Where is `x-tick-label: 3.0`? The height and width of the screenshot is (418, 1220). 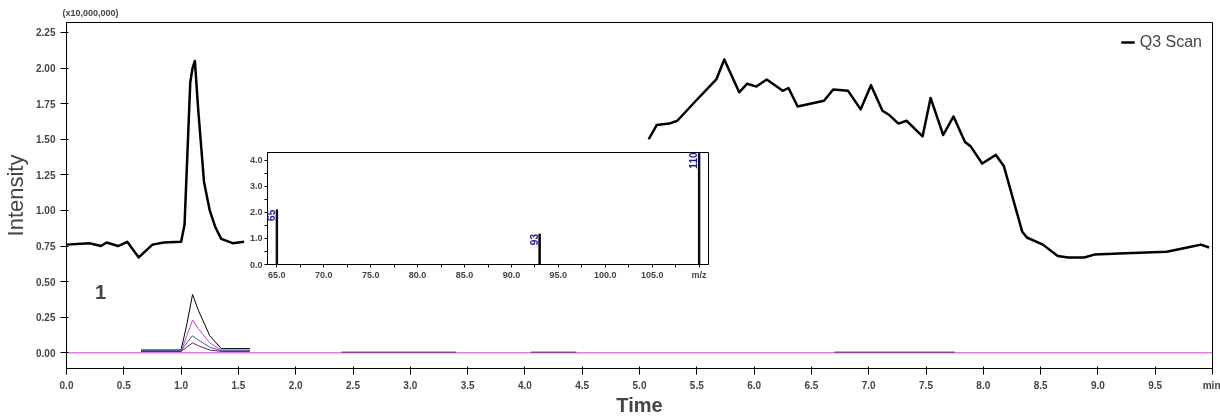
x-tick-label: 3.0 is located at coordinates (410, 385).